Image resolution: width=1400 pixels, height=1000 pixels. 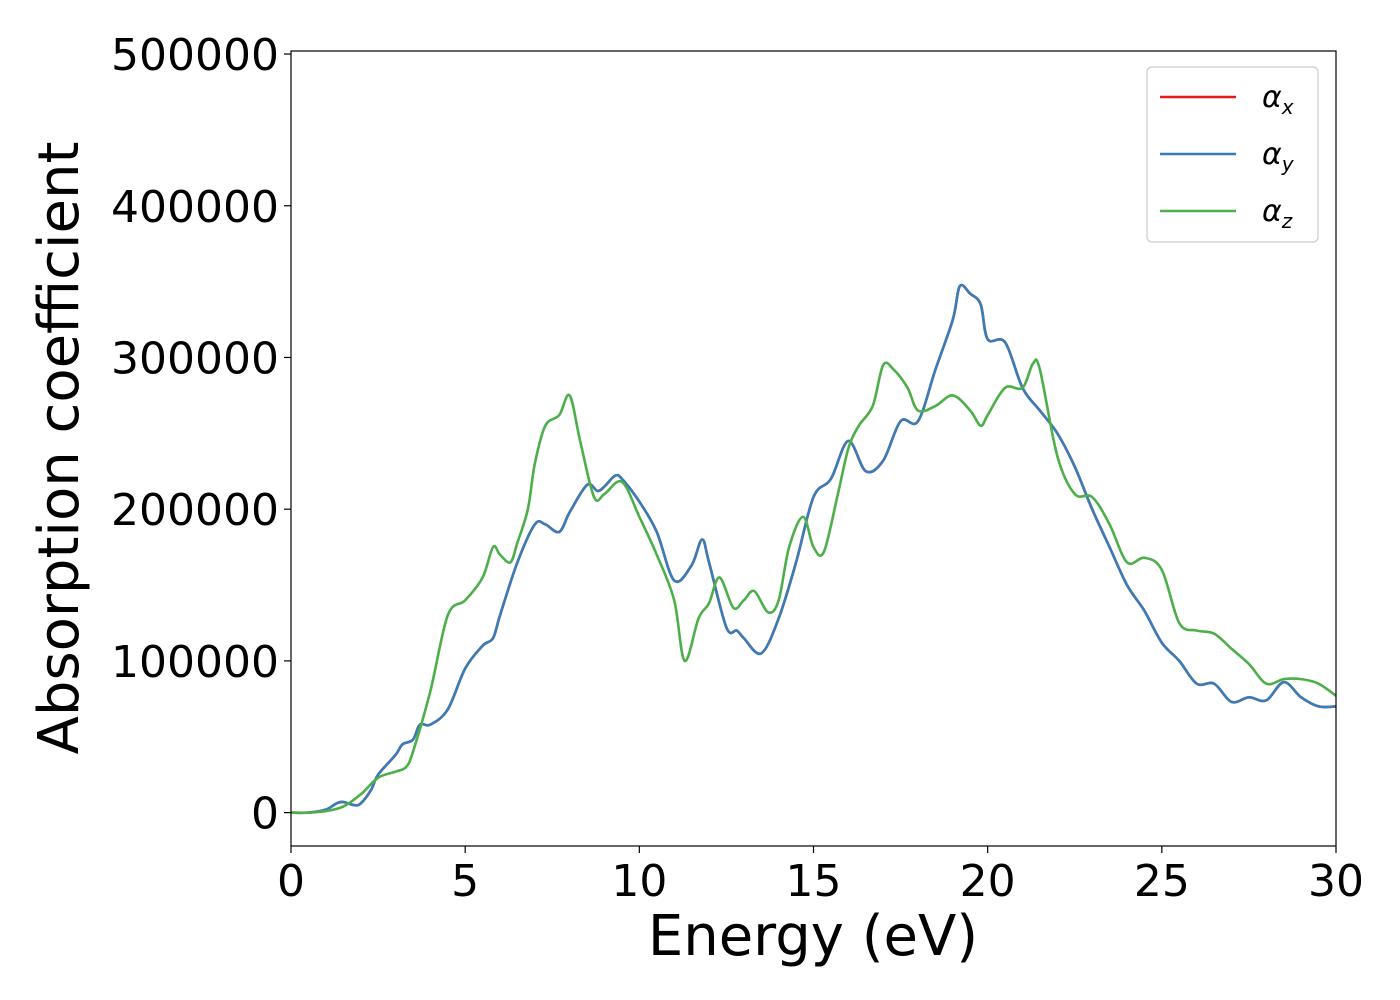 What do you see at coordinates (195, 358) in the screenshot?
I see `y-tick-label: 300000` at bounding box center [195, 358].